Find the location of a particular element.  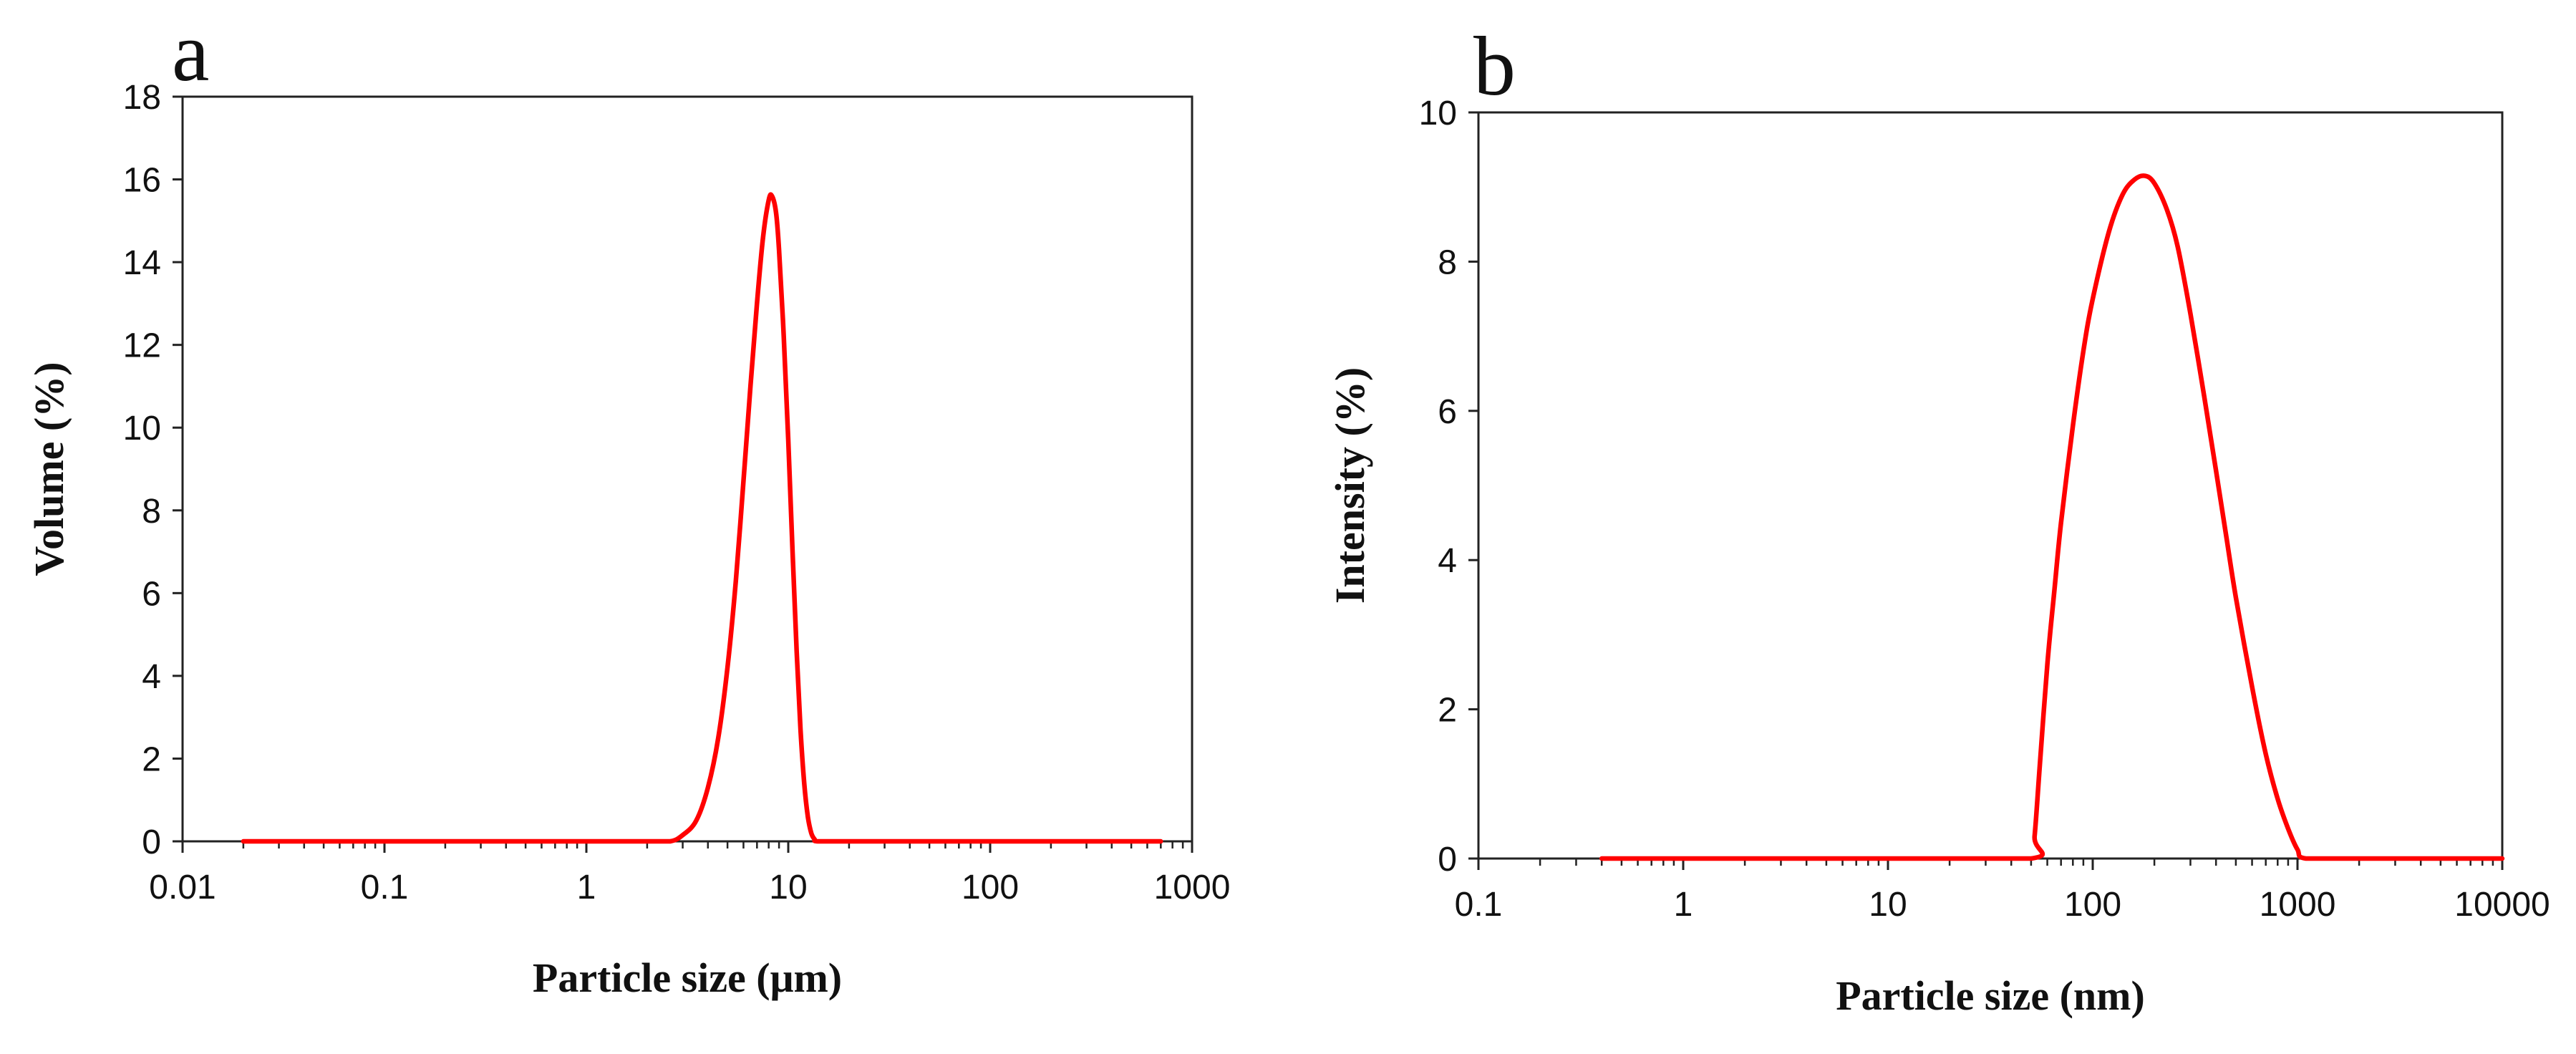

y-tick-label-a: 2 is located at coordinates (152, 759).